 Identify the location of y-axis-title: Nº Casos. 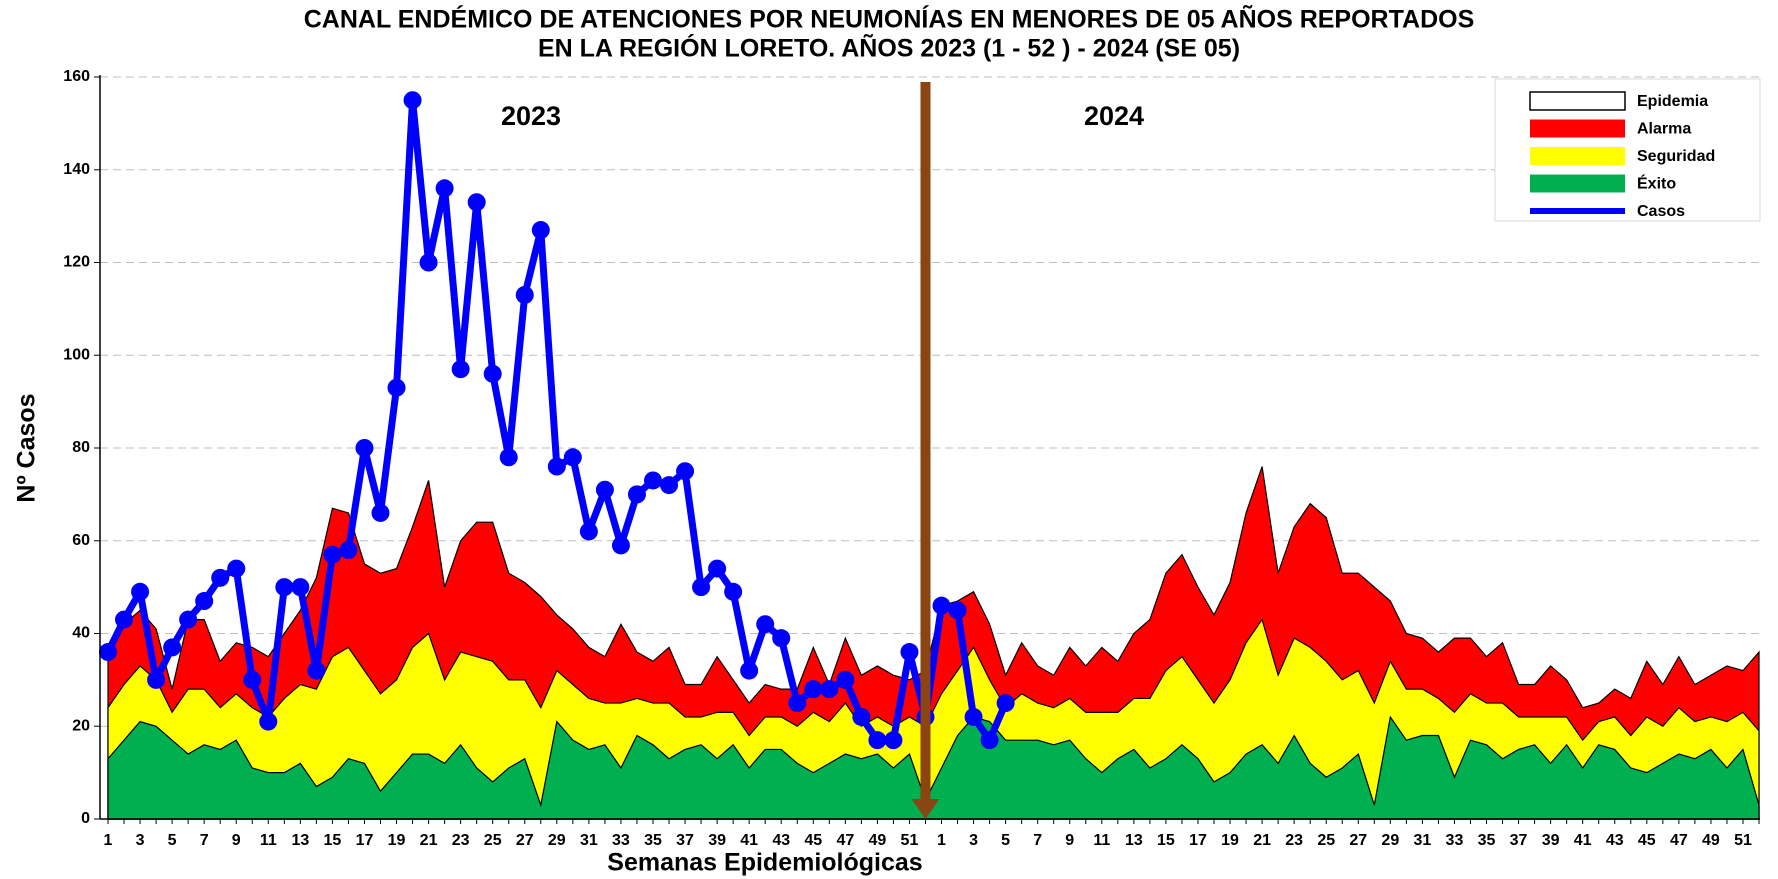
(27, 447).